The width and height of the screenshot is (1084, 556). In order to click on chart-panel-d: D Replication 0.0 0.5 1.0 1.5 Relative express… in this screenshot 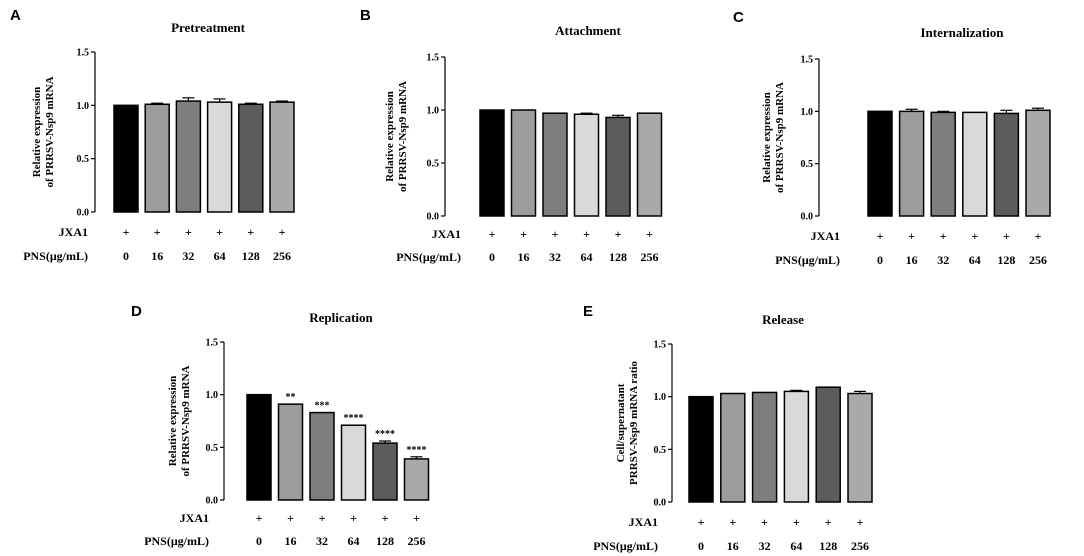, I will do `click(280, 425)`.